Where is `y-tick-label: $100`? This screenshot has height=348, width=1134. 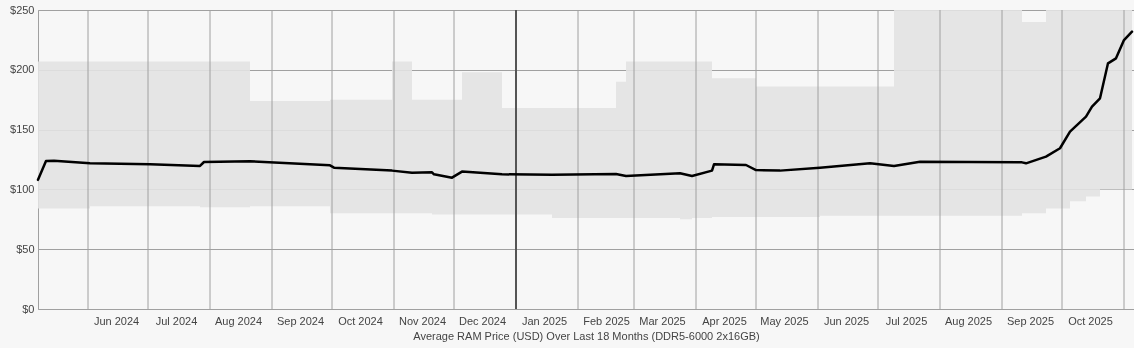
y-tick-label: $100 is located at coordinates (22, 188).